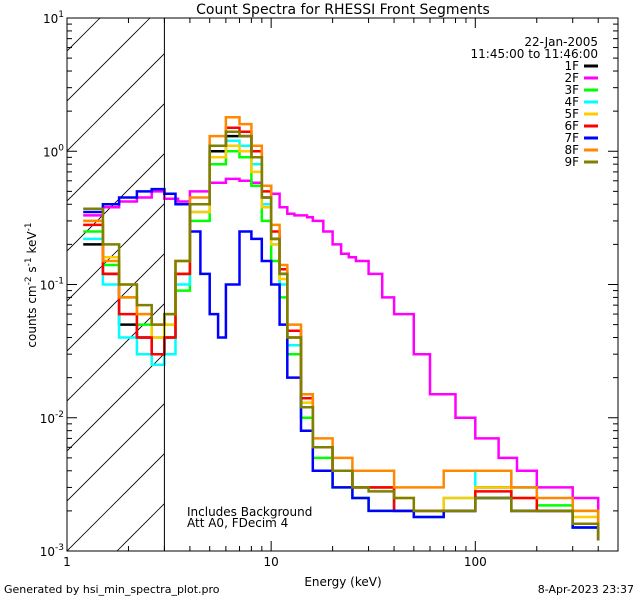 The image size is (640, 600). I want to click on annotation-attenuator: Att A0, FDecim 4, so click(237, 523).